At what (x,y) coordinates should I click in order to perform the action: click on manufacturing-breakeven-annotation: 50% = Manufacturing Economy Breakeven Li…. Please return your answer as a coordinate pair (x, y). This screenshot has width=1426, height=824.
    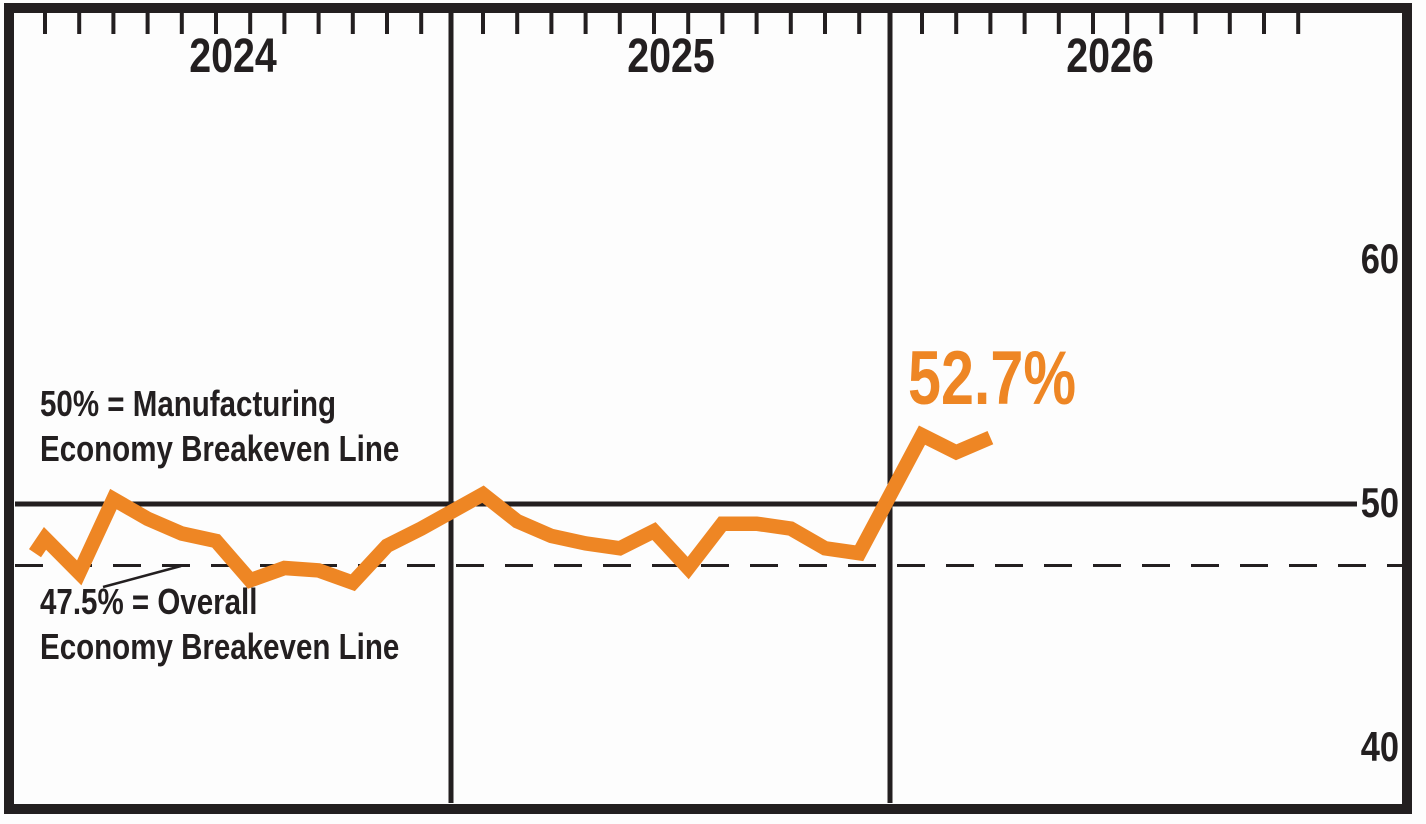
    Looking at the image, I should click on (219, 426).